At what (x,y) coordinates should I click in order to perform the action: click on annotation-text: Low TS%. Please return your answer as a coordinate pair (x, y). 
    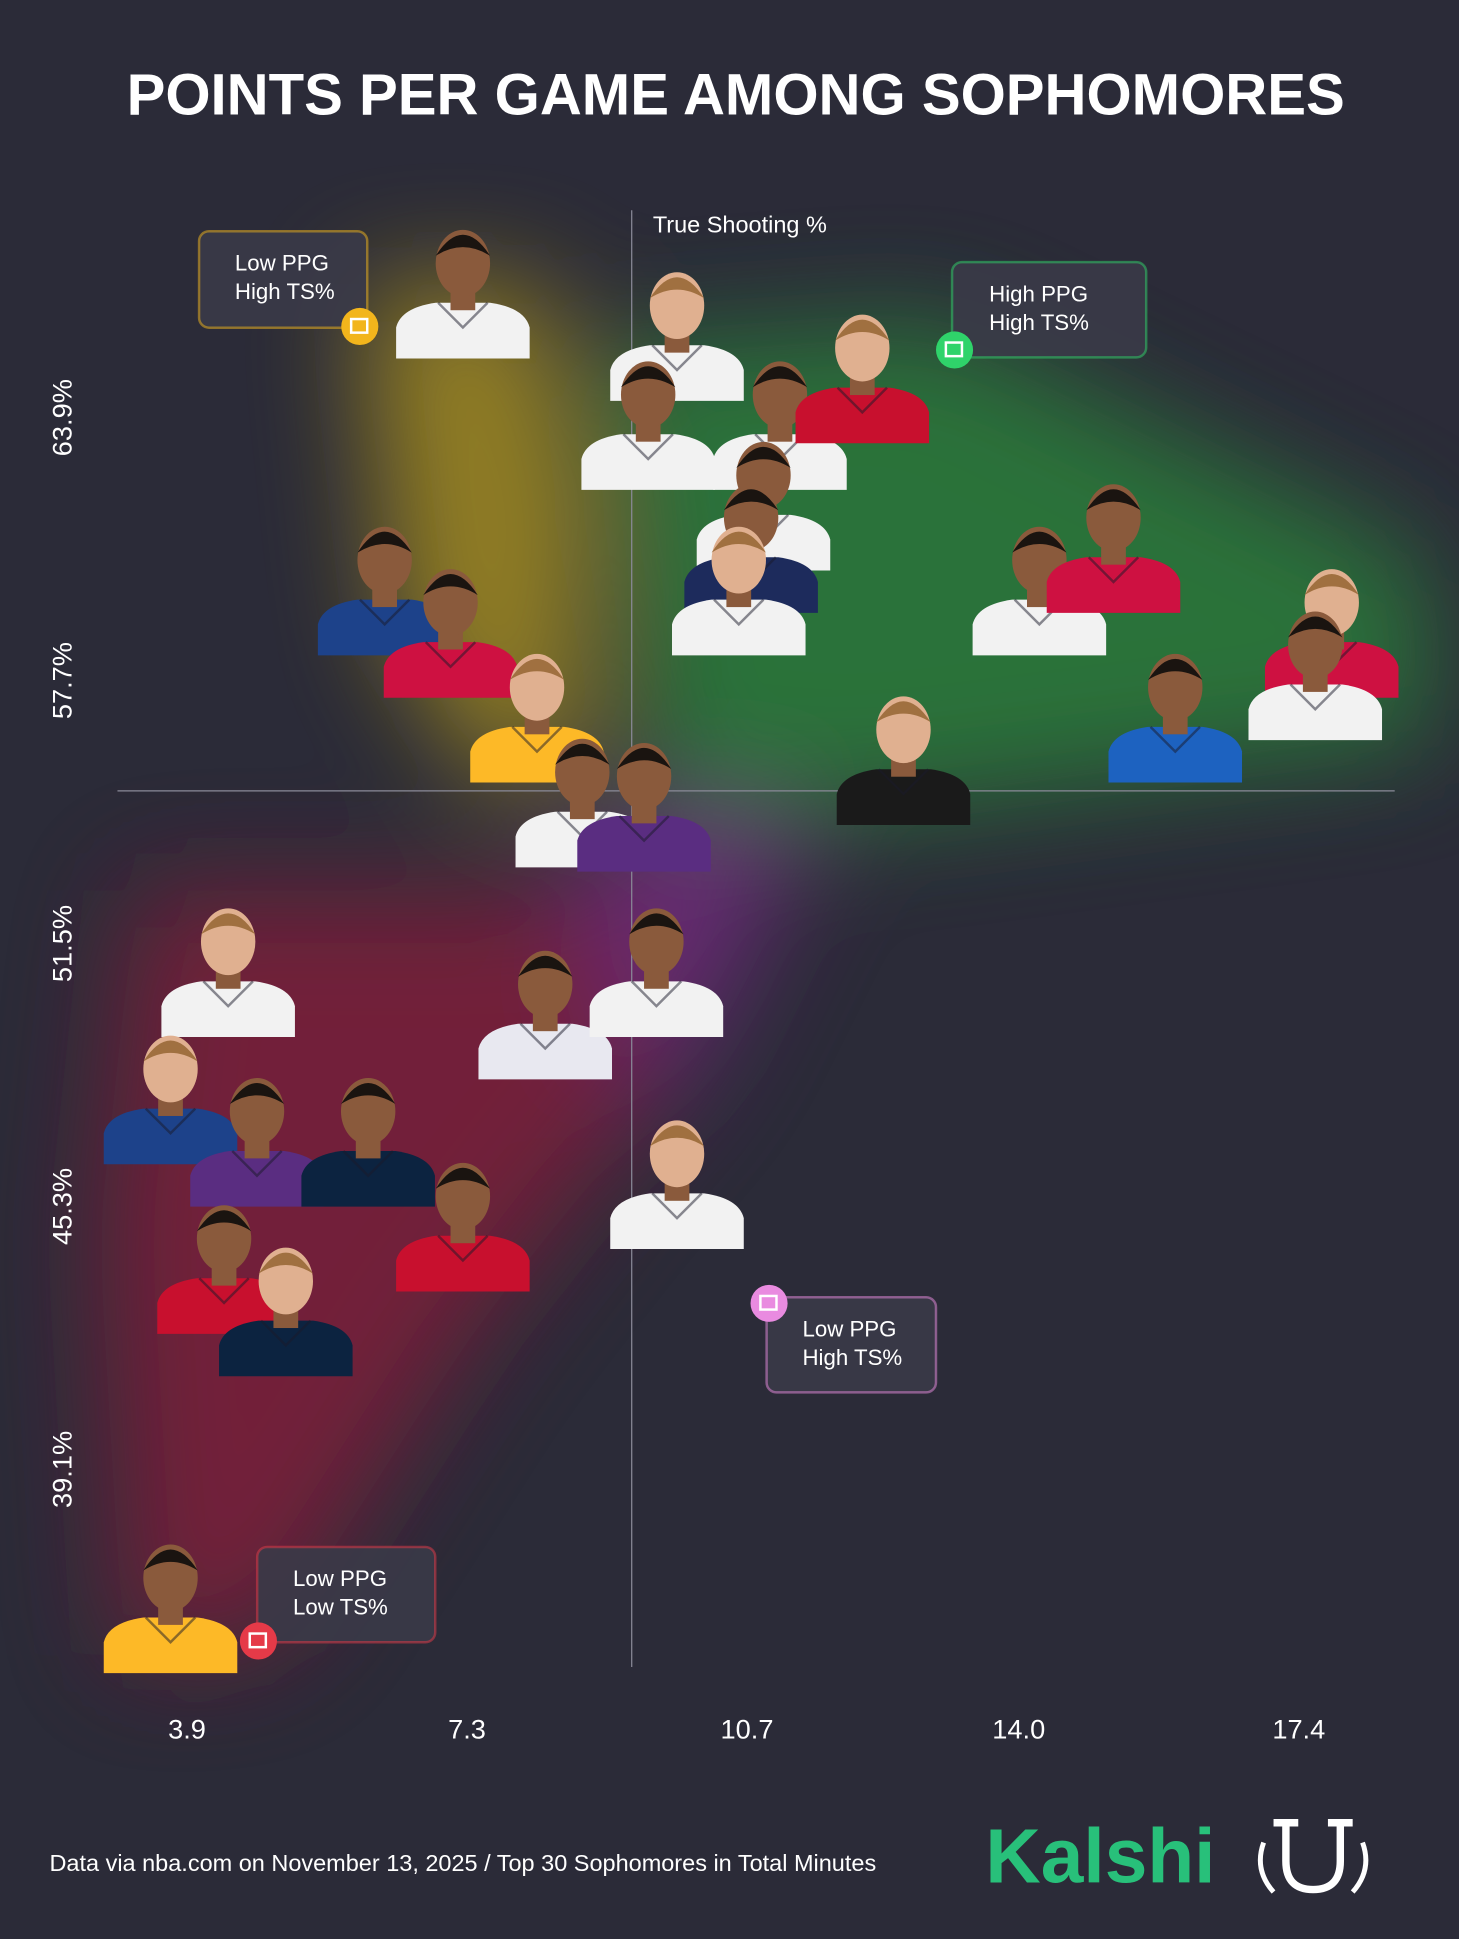
    Looking at the image, I should click on (340, 1607).